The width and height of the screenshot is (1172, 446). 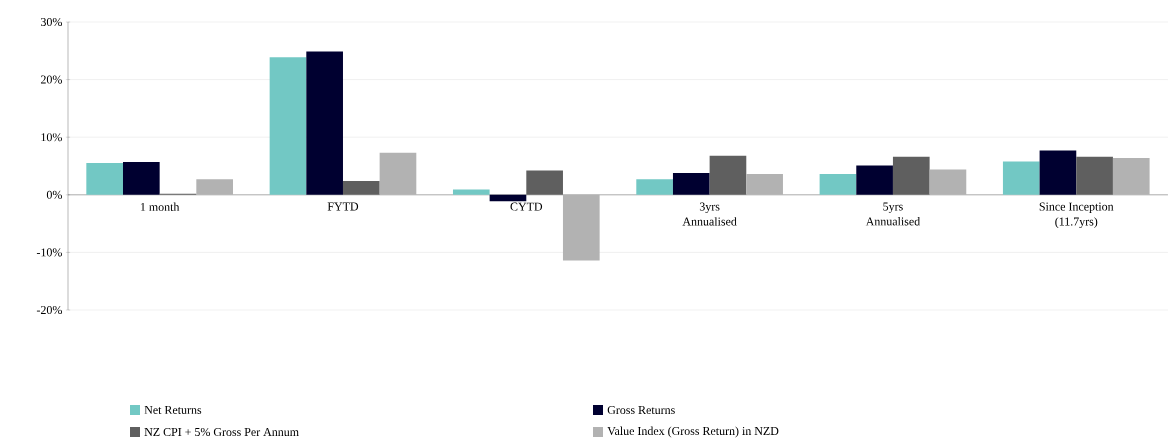 What do you see at coordinates (49, 310) in the screenshot?
I see `y-tick-label: -20%` at bounding box center [49, 310].